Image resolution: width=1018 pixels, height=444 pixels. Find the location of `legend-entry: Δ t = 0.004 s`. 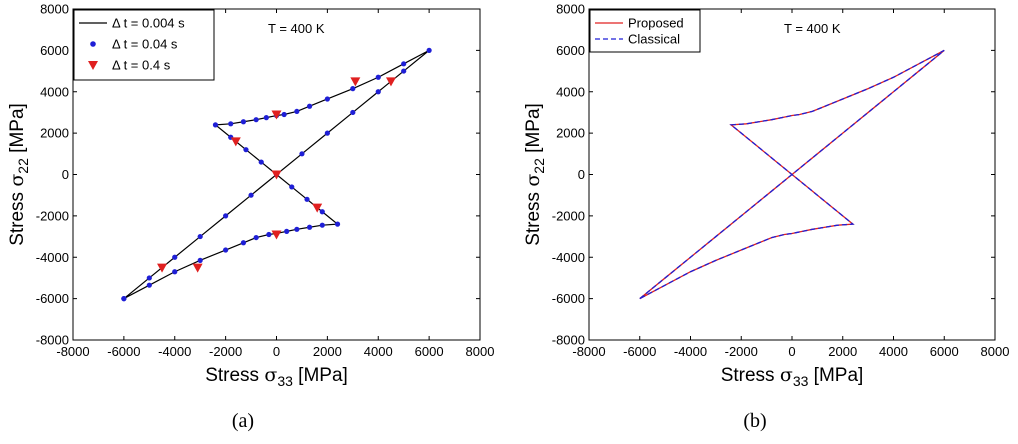

legend-entry: Δ t = 0.004 s is located at coordinates (148, 23).